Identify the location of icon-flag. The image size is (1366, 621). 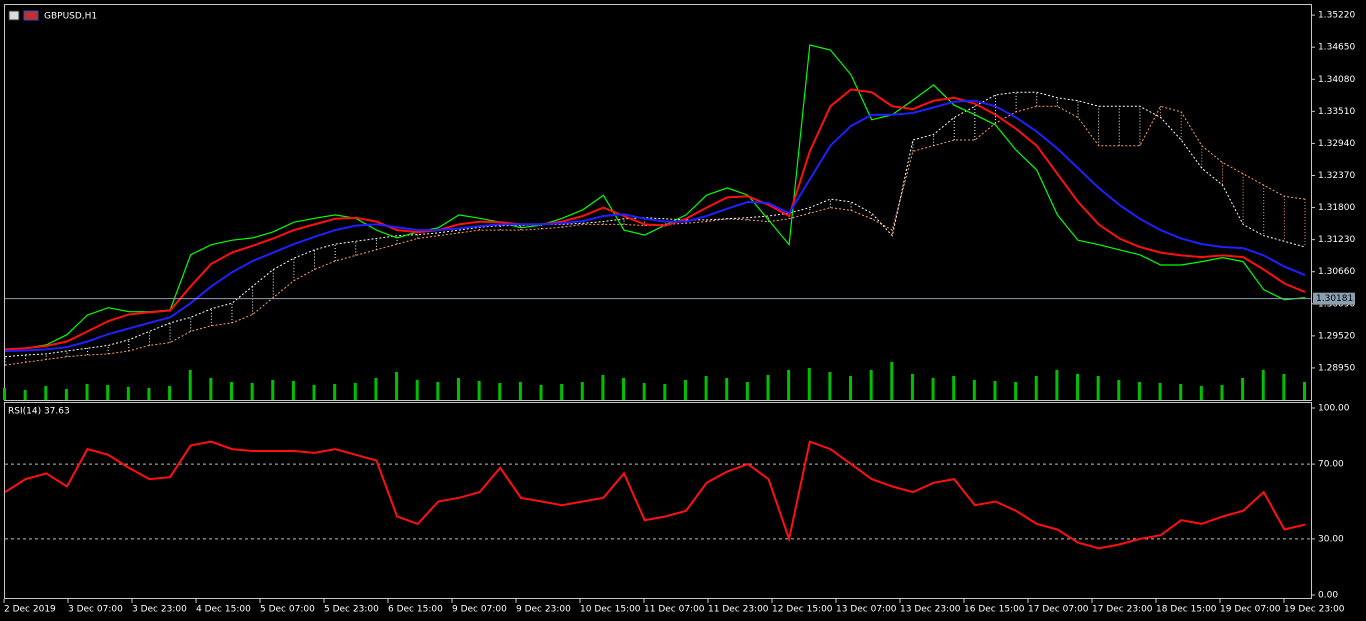
(31, 15).